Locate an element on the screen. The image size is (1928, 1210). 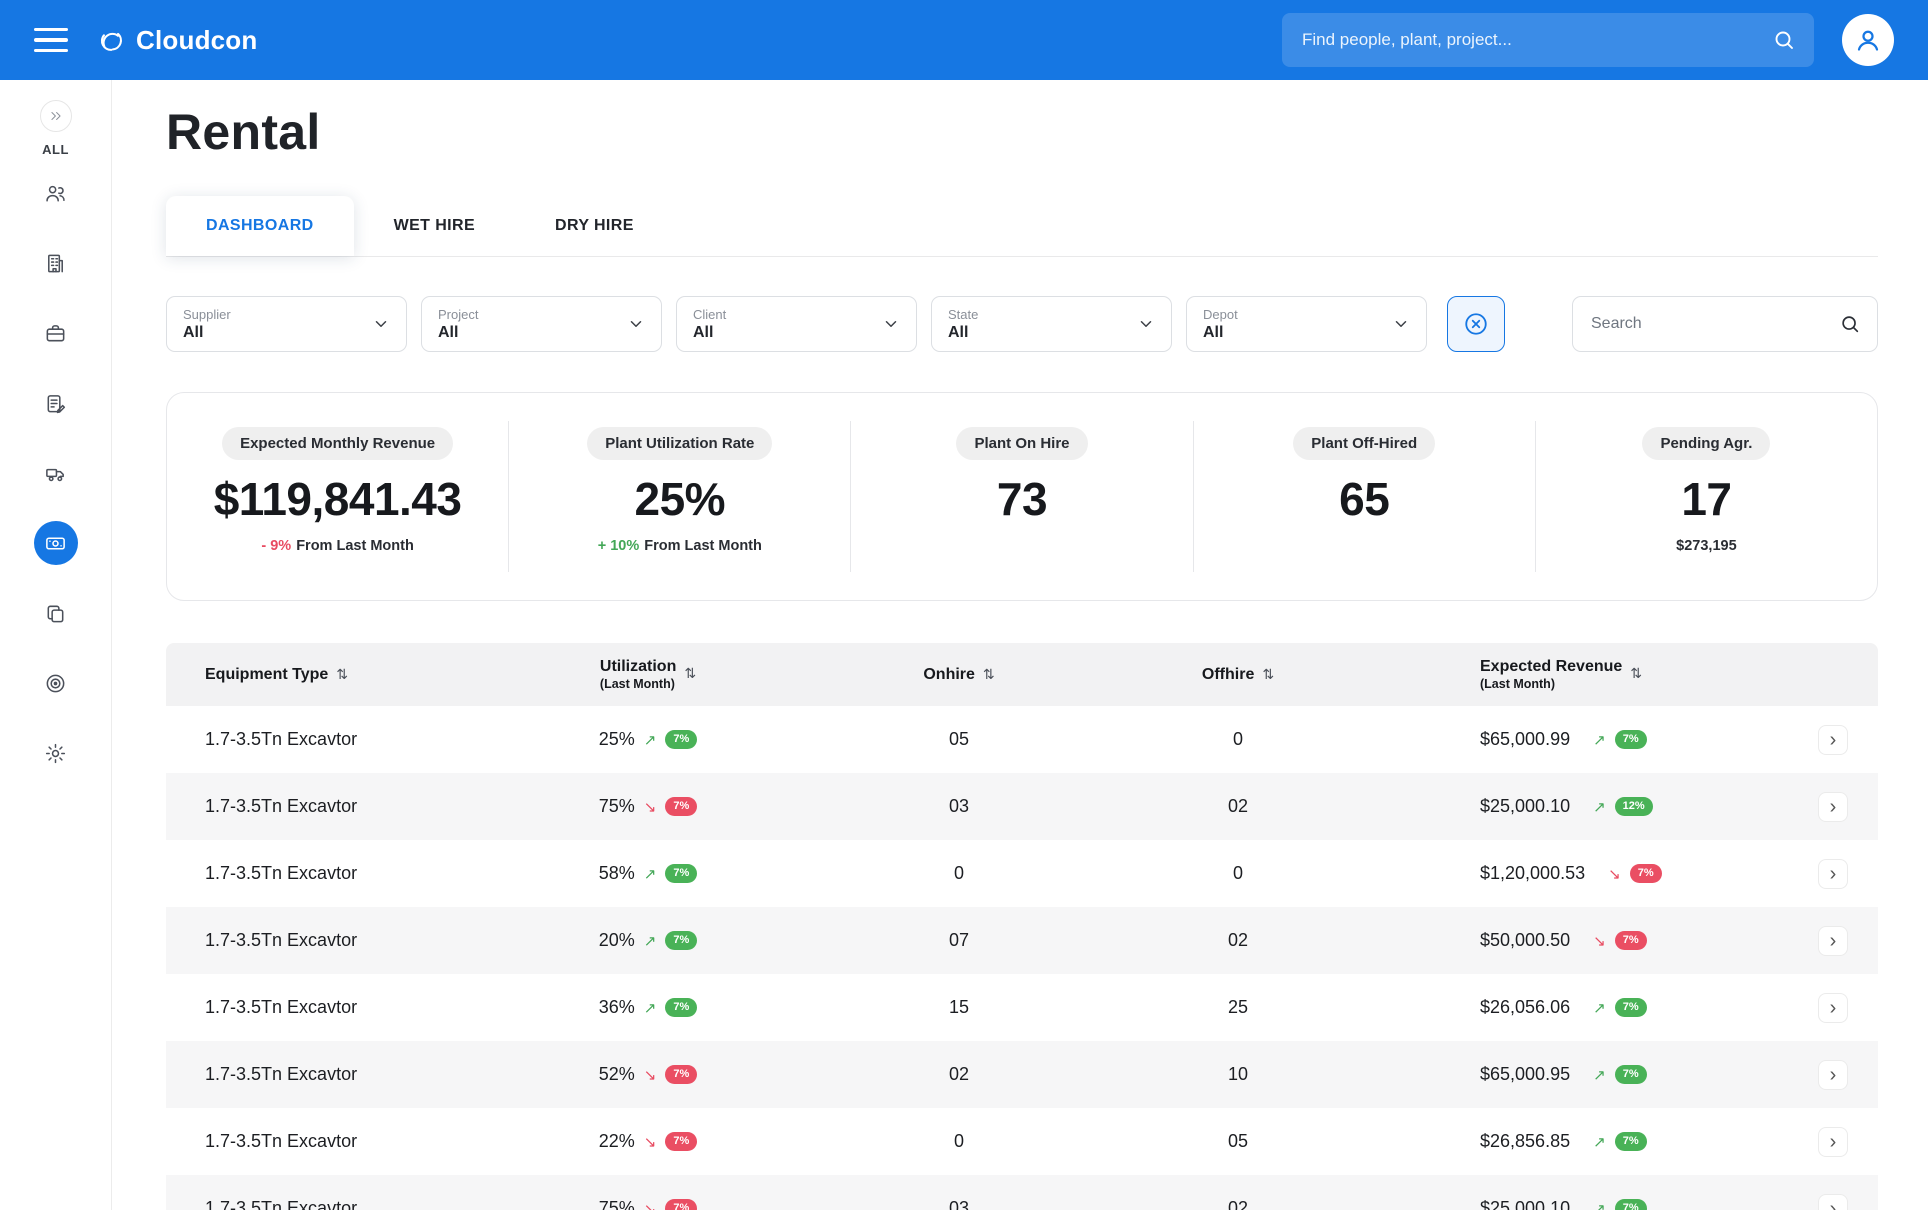
tab-dashboard: DASHBOARD is located at coordinates (260, 226).